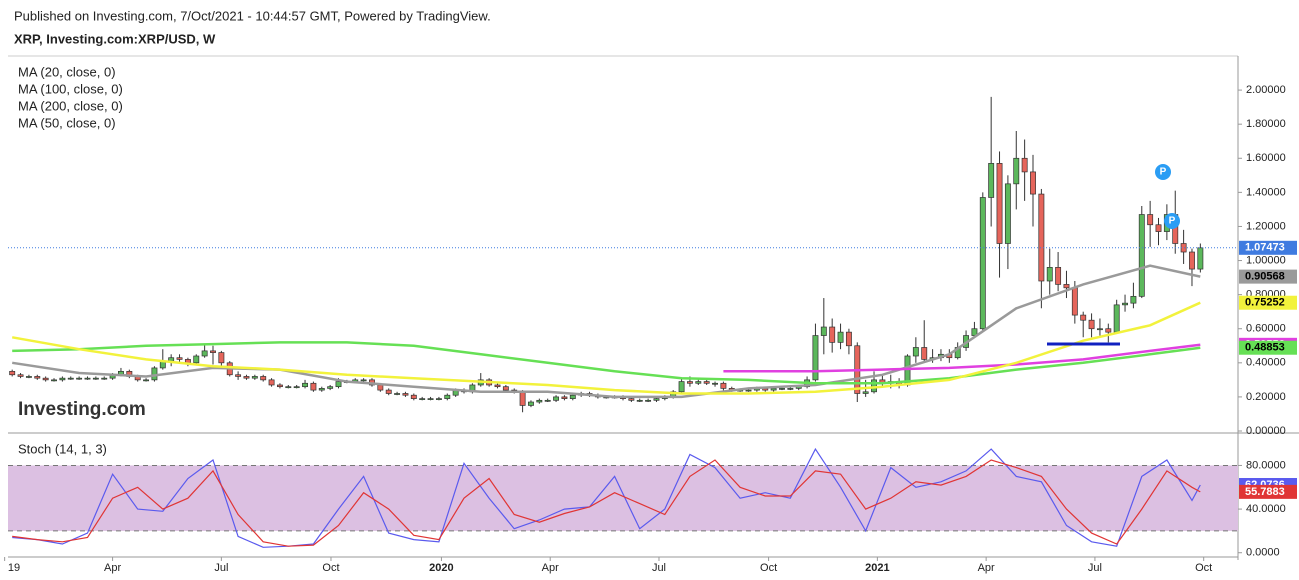 Image resolution: width=1299 pixels, height=580 pixels. What do you see at coordinates (1266, 397) in the screenshot?
I see `y-tick-label: 0.20000` at bounding box center [1266, 397].